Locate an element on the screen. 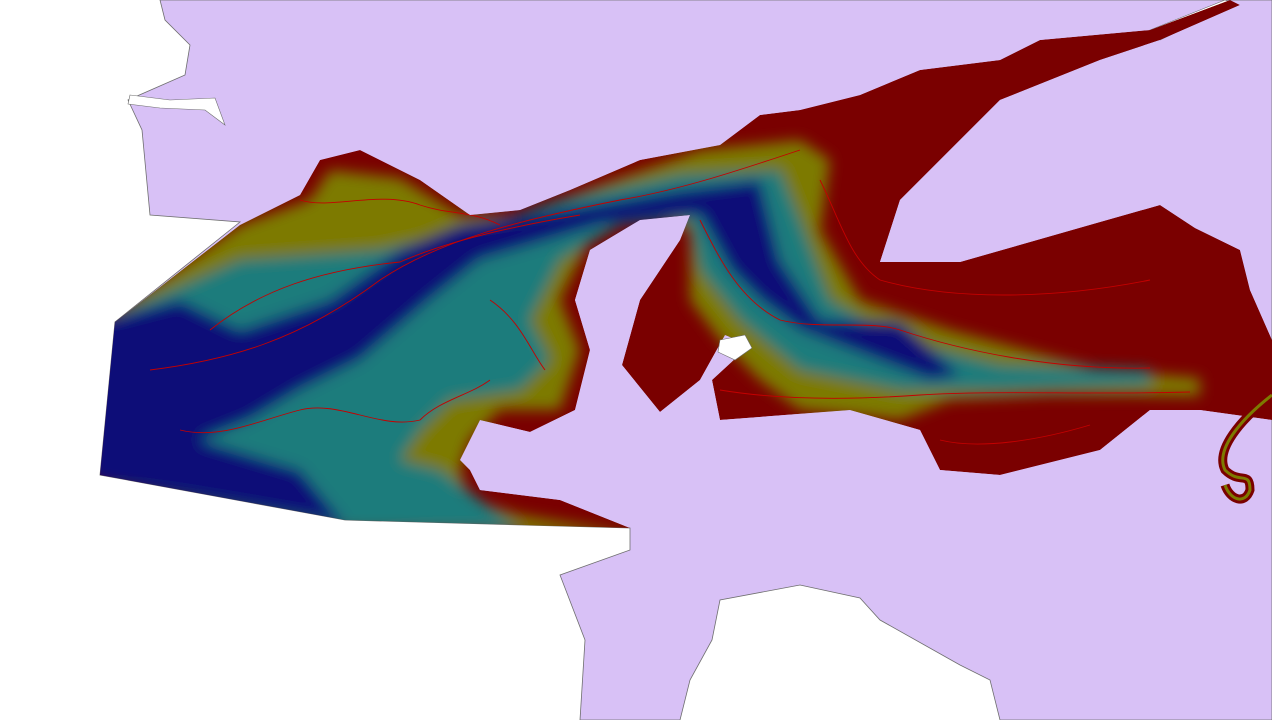 The height and width of the screenshot is (720, 1272). small-island is located at coordinates (735, 347).